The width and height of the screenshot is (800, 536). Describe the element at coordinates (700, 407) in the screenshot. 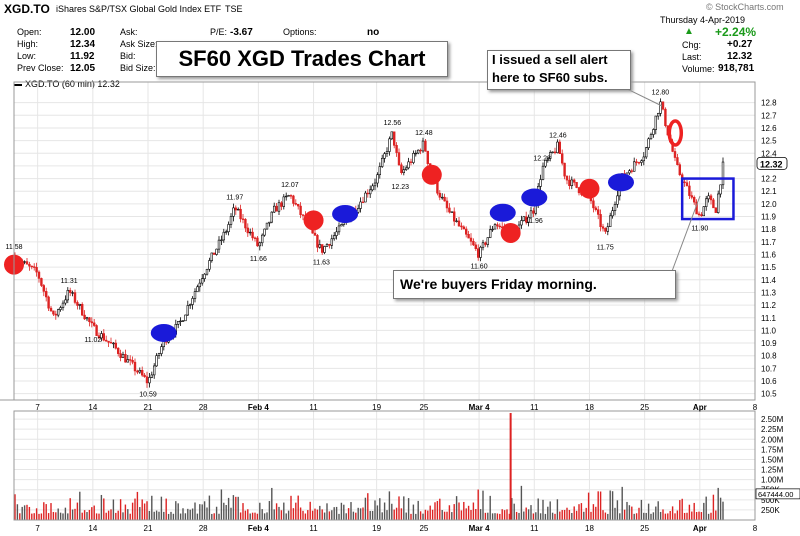

I see `time-tick-label: Apr` at that location.